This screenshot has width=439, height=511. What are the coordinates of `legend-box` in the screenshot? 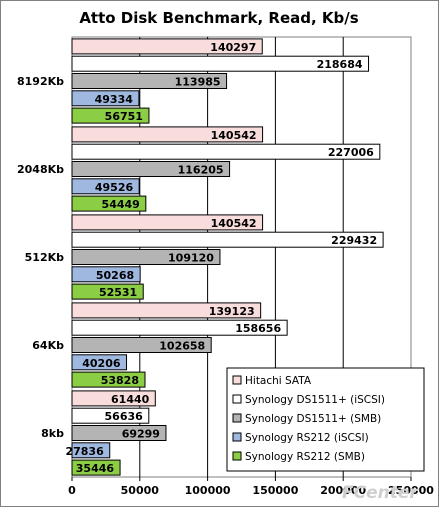 It's located at (325, 419).